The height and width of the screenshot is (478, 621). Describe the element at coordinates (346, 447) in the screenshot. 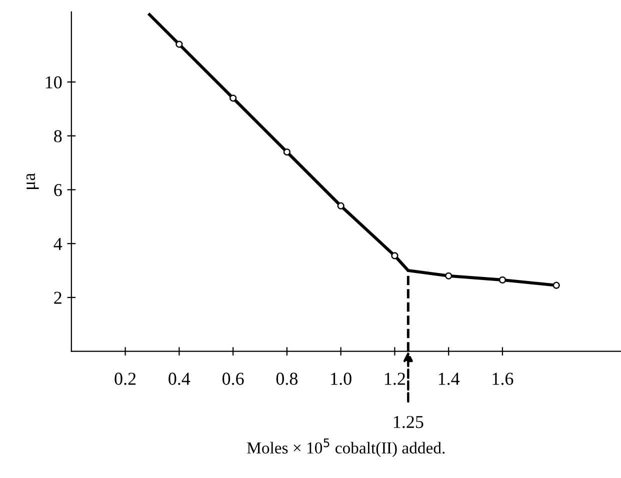

I see `x-axis-title: Moles × 10$^{5}$ cobalt(II) added.` at that location.